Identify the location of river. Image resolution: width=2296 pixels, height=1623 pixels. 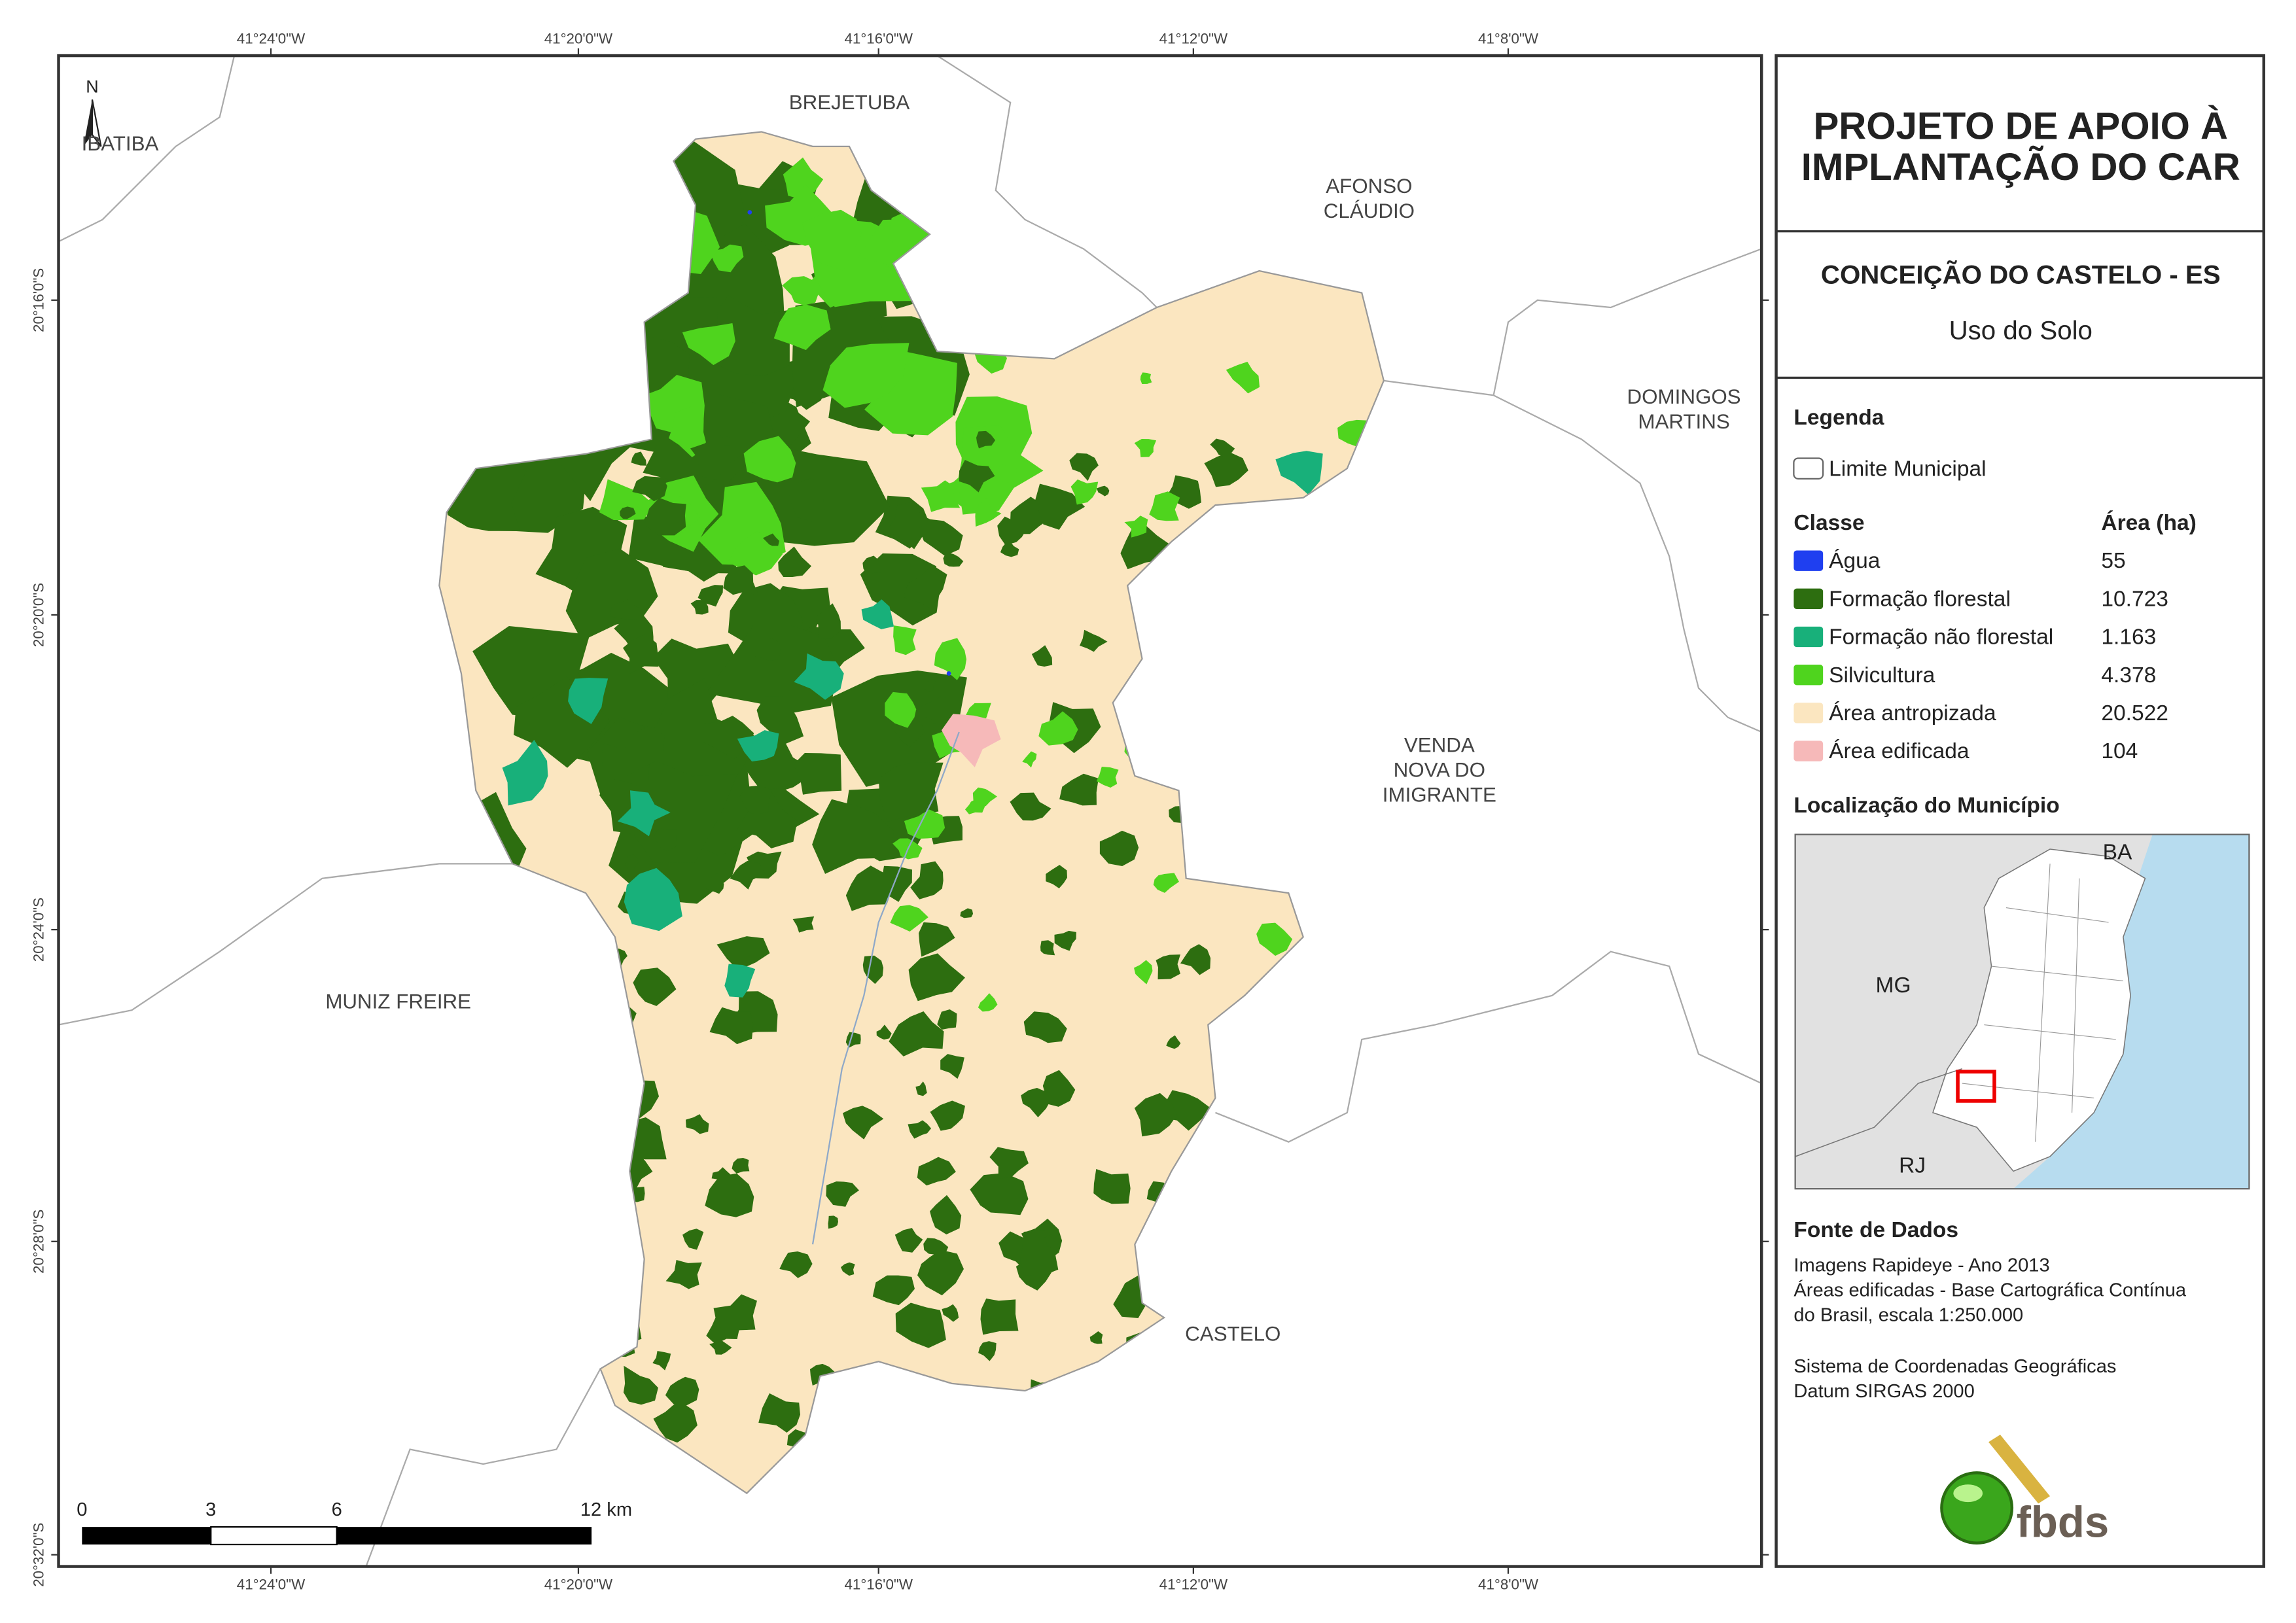
(885, 988).